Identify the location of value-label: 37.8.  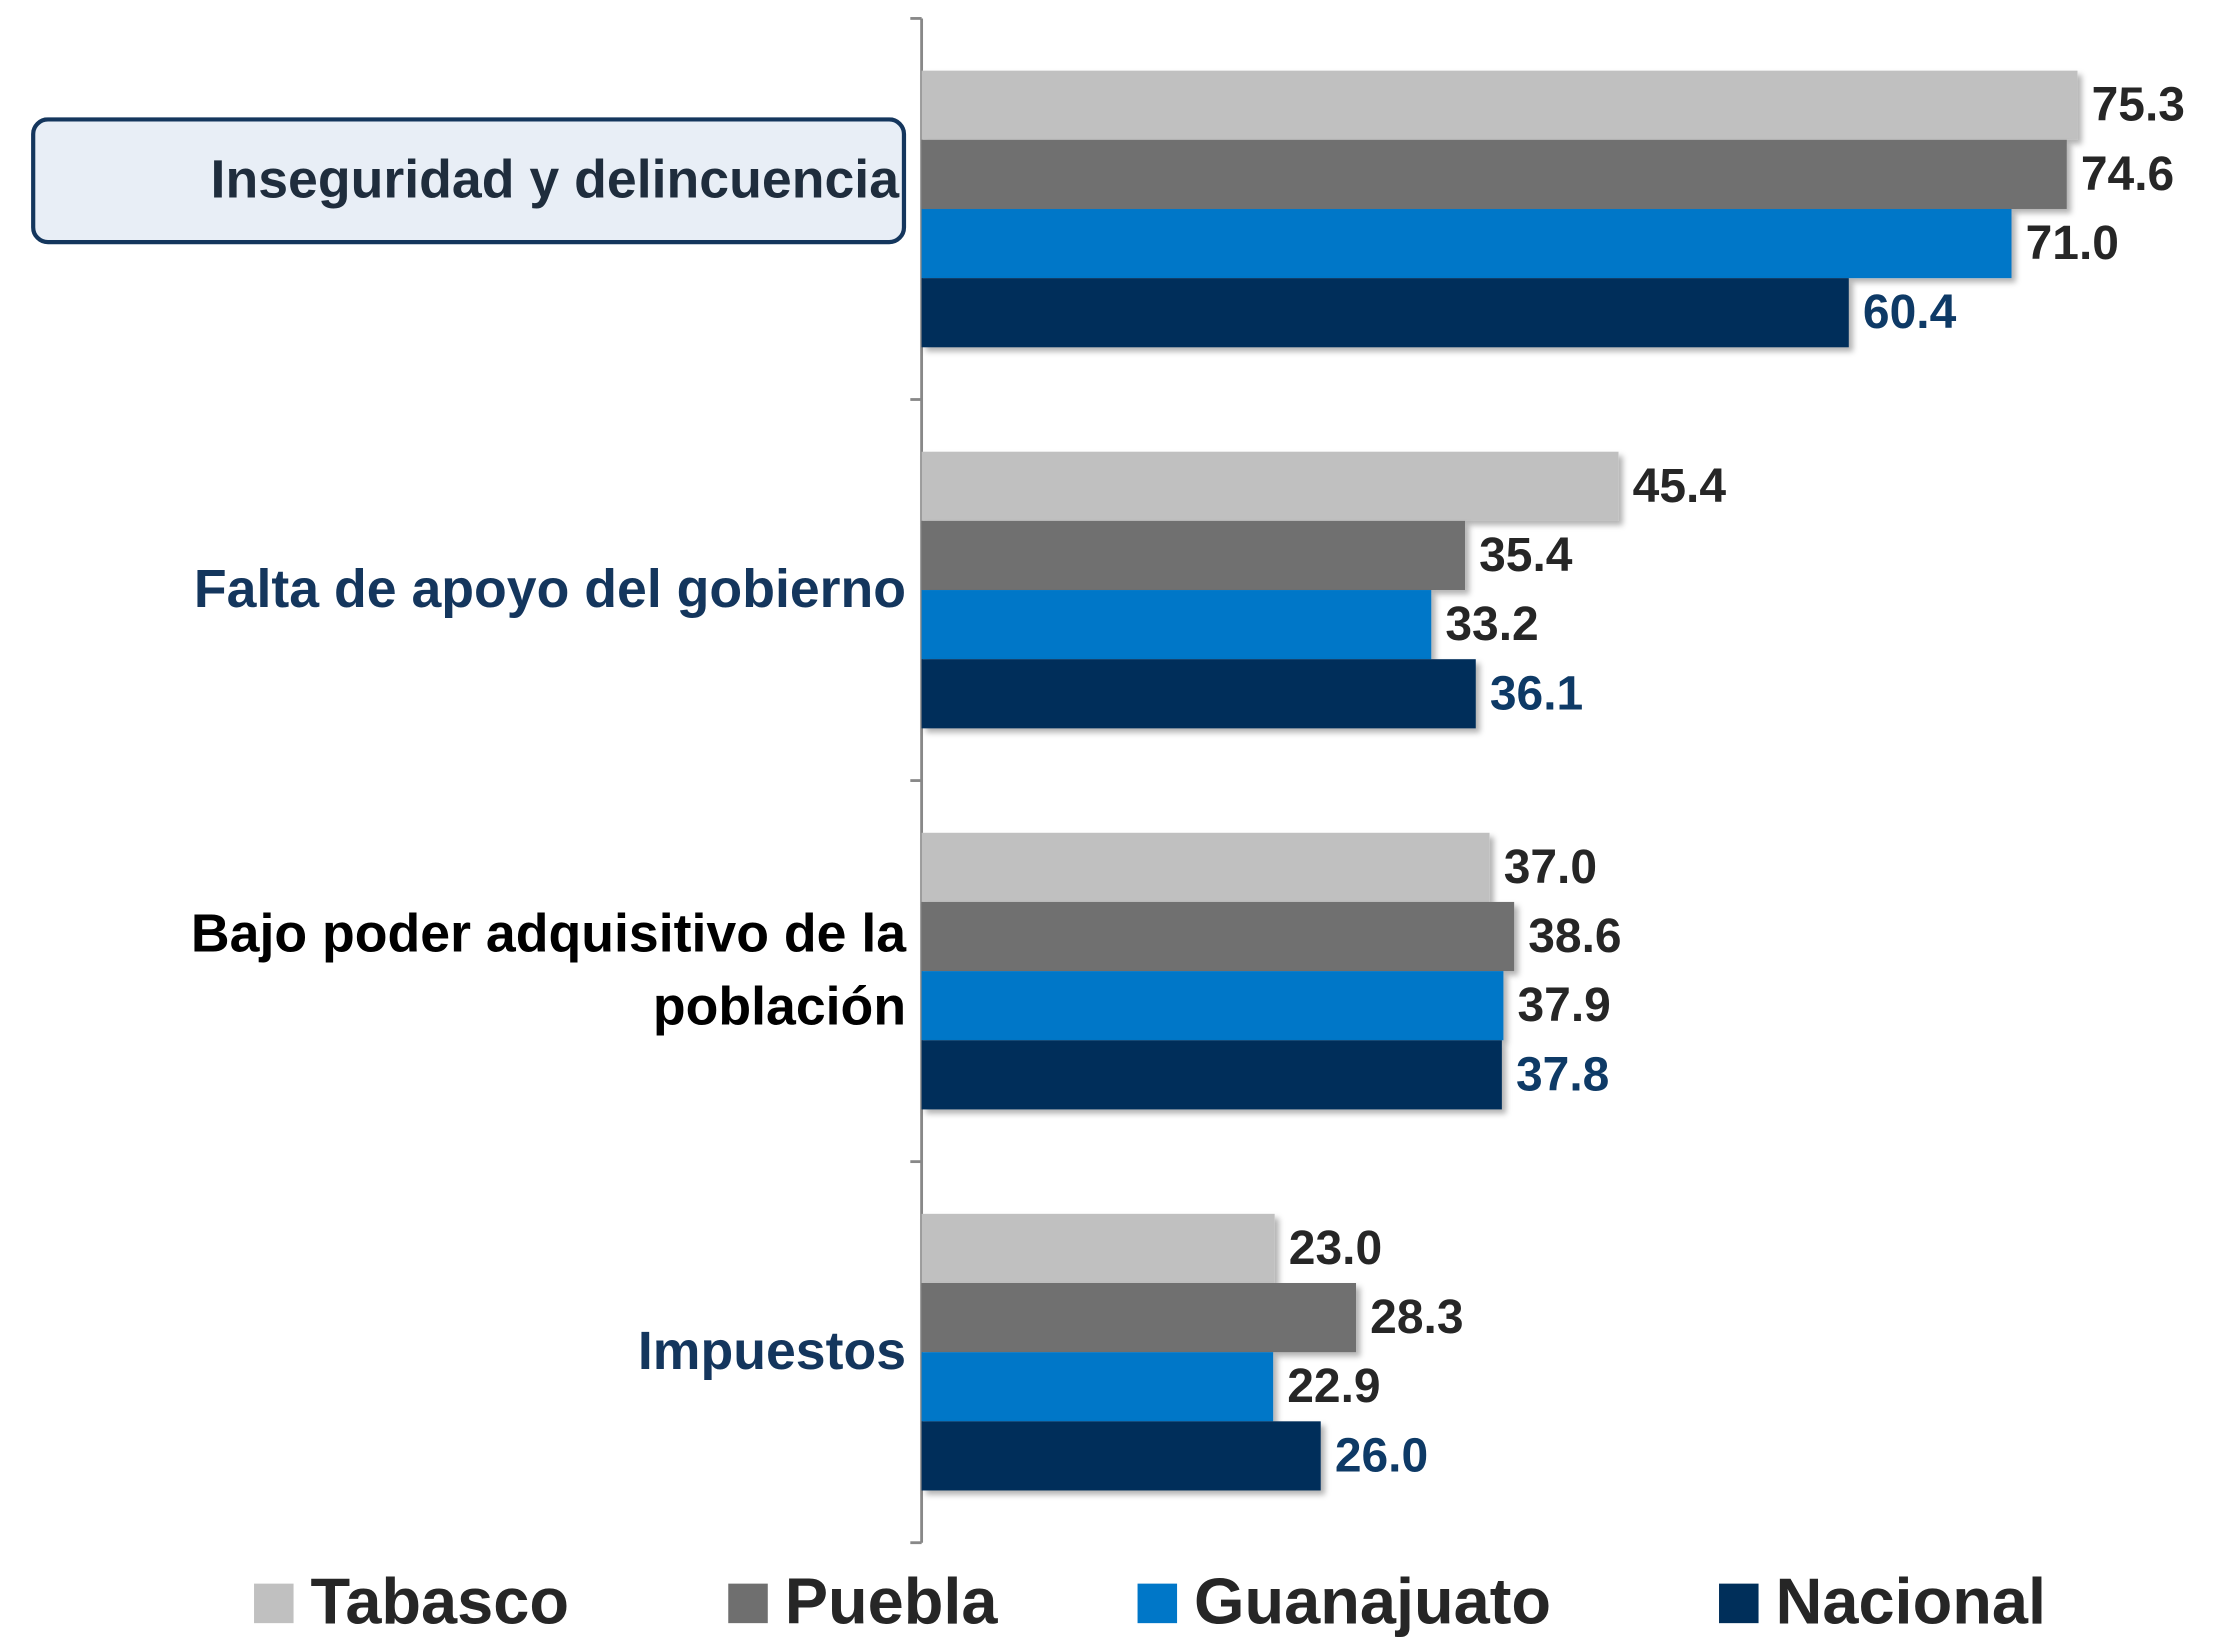
(1562, 1074).